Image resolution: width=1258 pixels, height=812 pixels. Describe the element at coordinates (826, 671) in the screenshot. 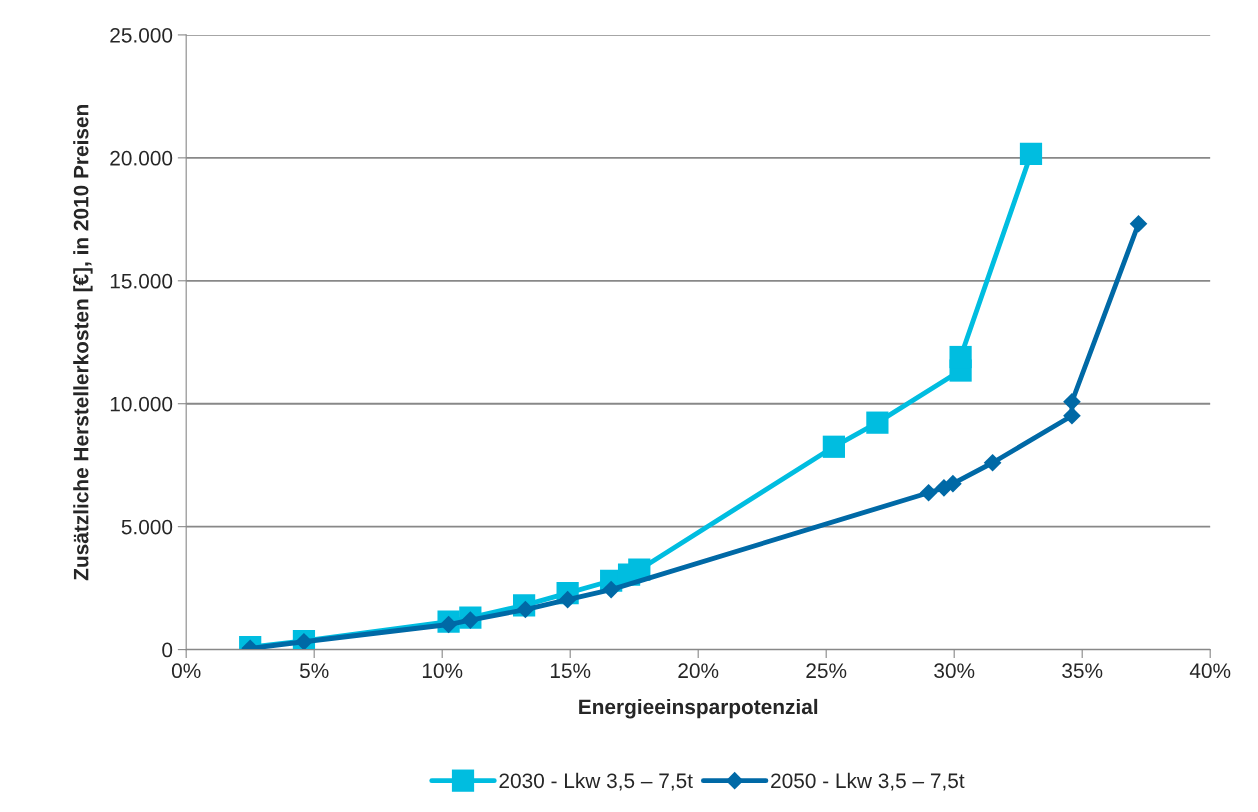

I see `x-tick-label: 25%` at that location.